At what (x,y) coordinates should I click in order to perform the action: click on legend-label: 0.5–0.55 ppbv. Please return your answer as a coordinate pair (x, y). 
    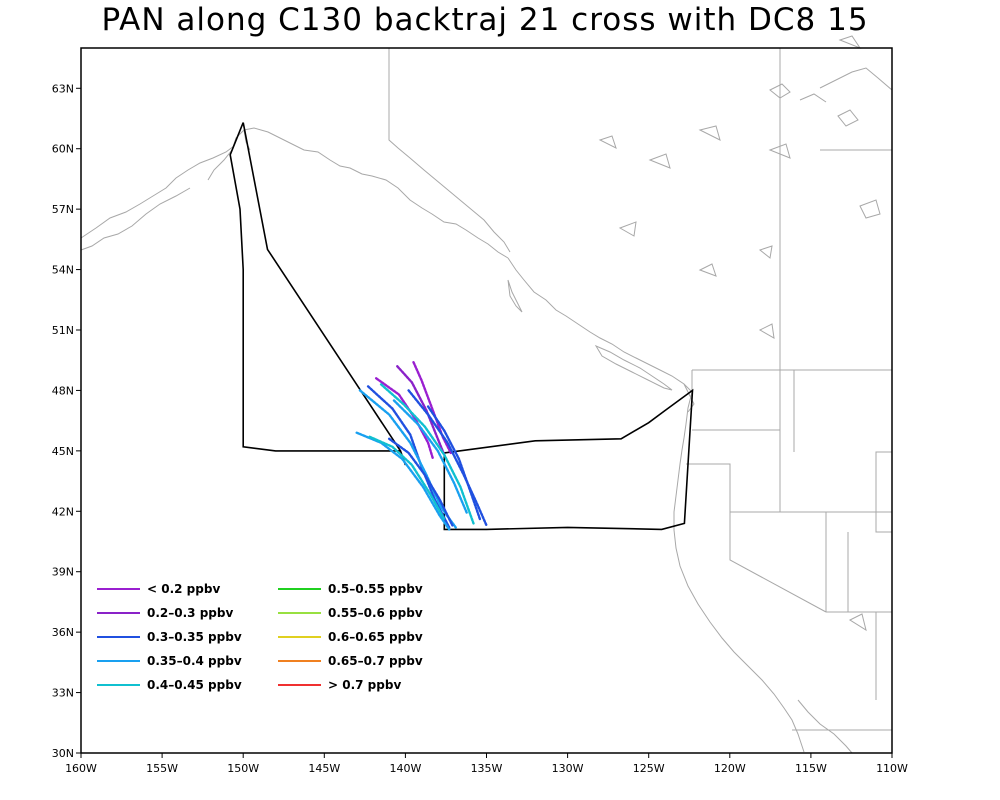
    Looking at the image, I should click on (375, 589).